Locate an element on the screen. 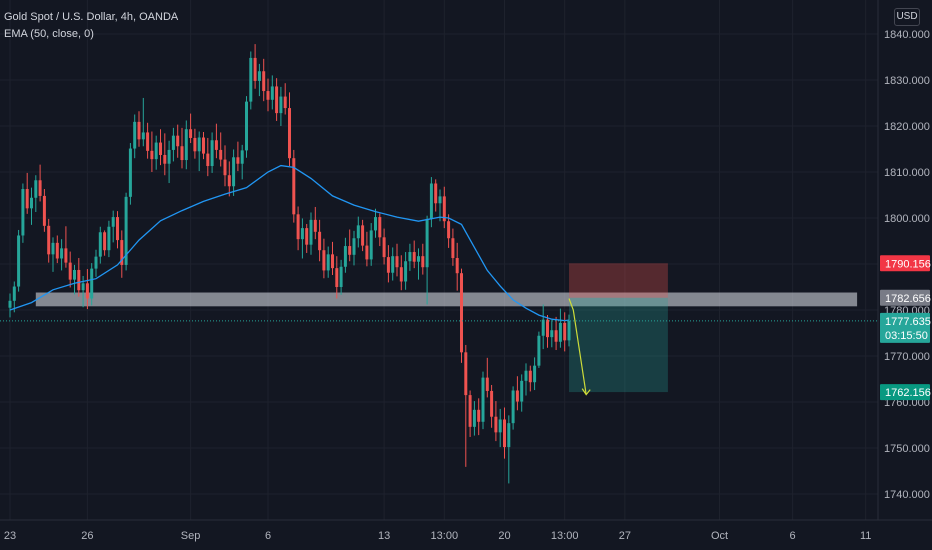 The height and width of the screenshot is (550, 932). countdown-label: 03:15:50 is located at coordinates (906, 336).